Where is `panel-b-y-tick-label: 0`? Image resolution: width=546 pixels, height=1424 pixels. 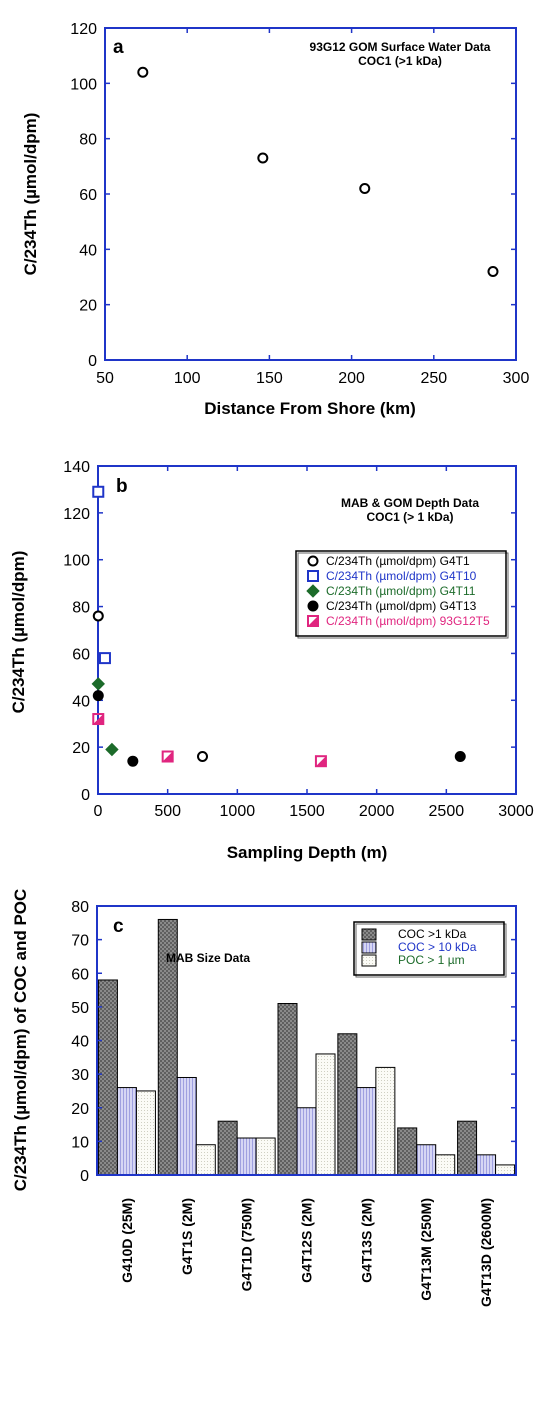
panel-b-y-tick-label: 0 is located at coordinates (85, 795).